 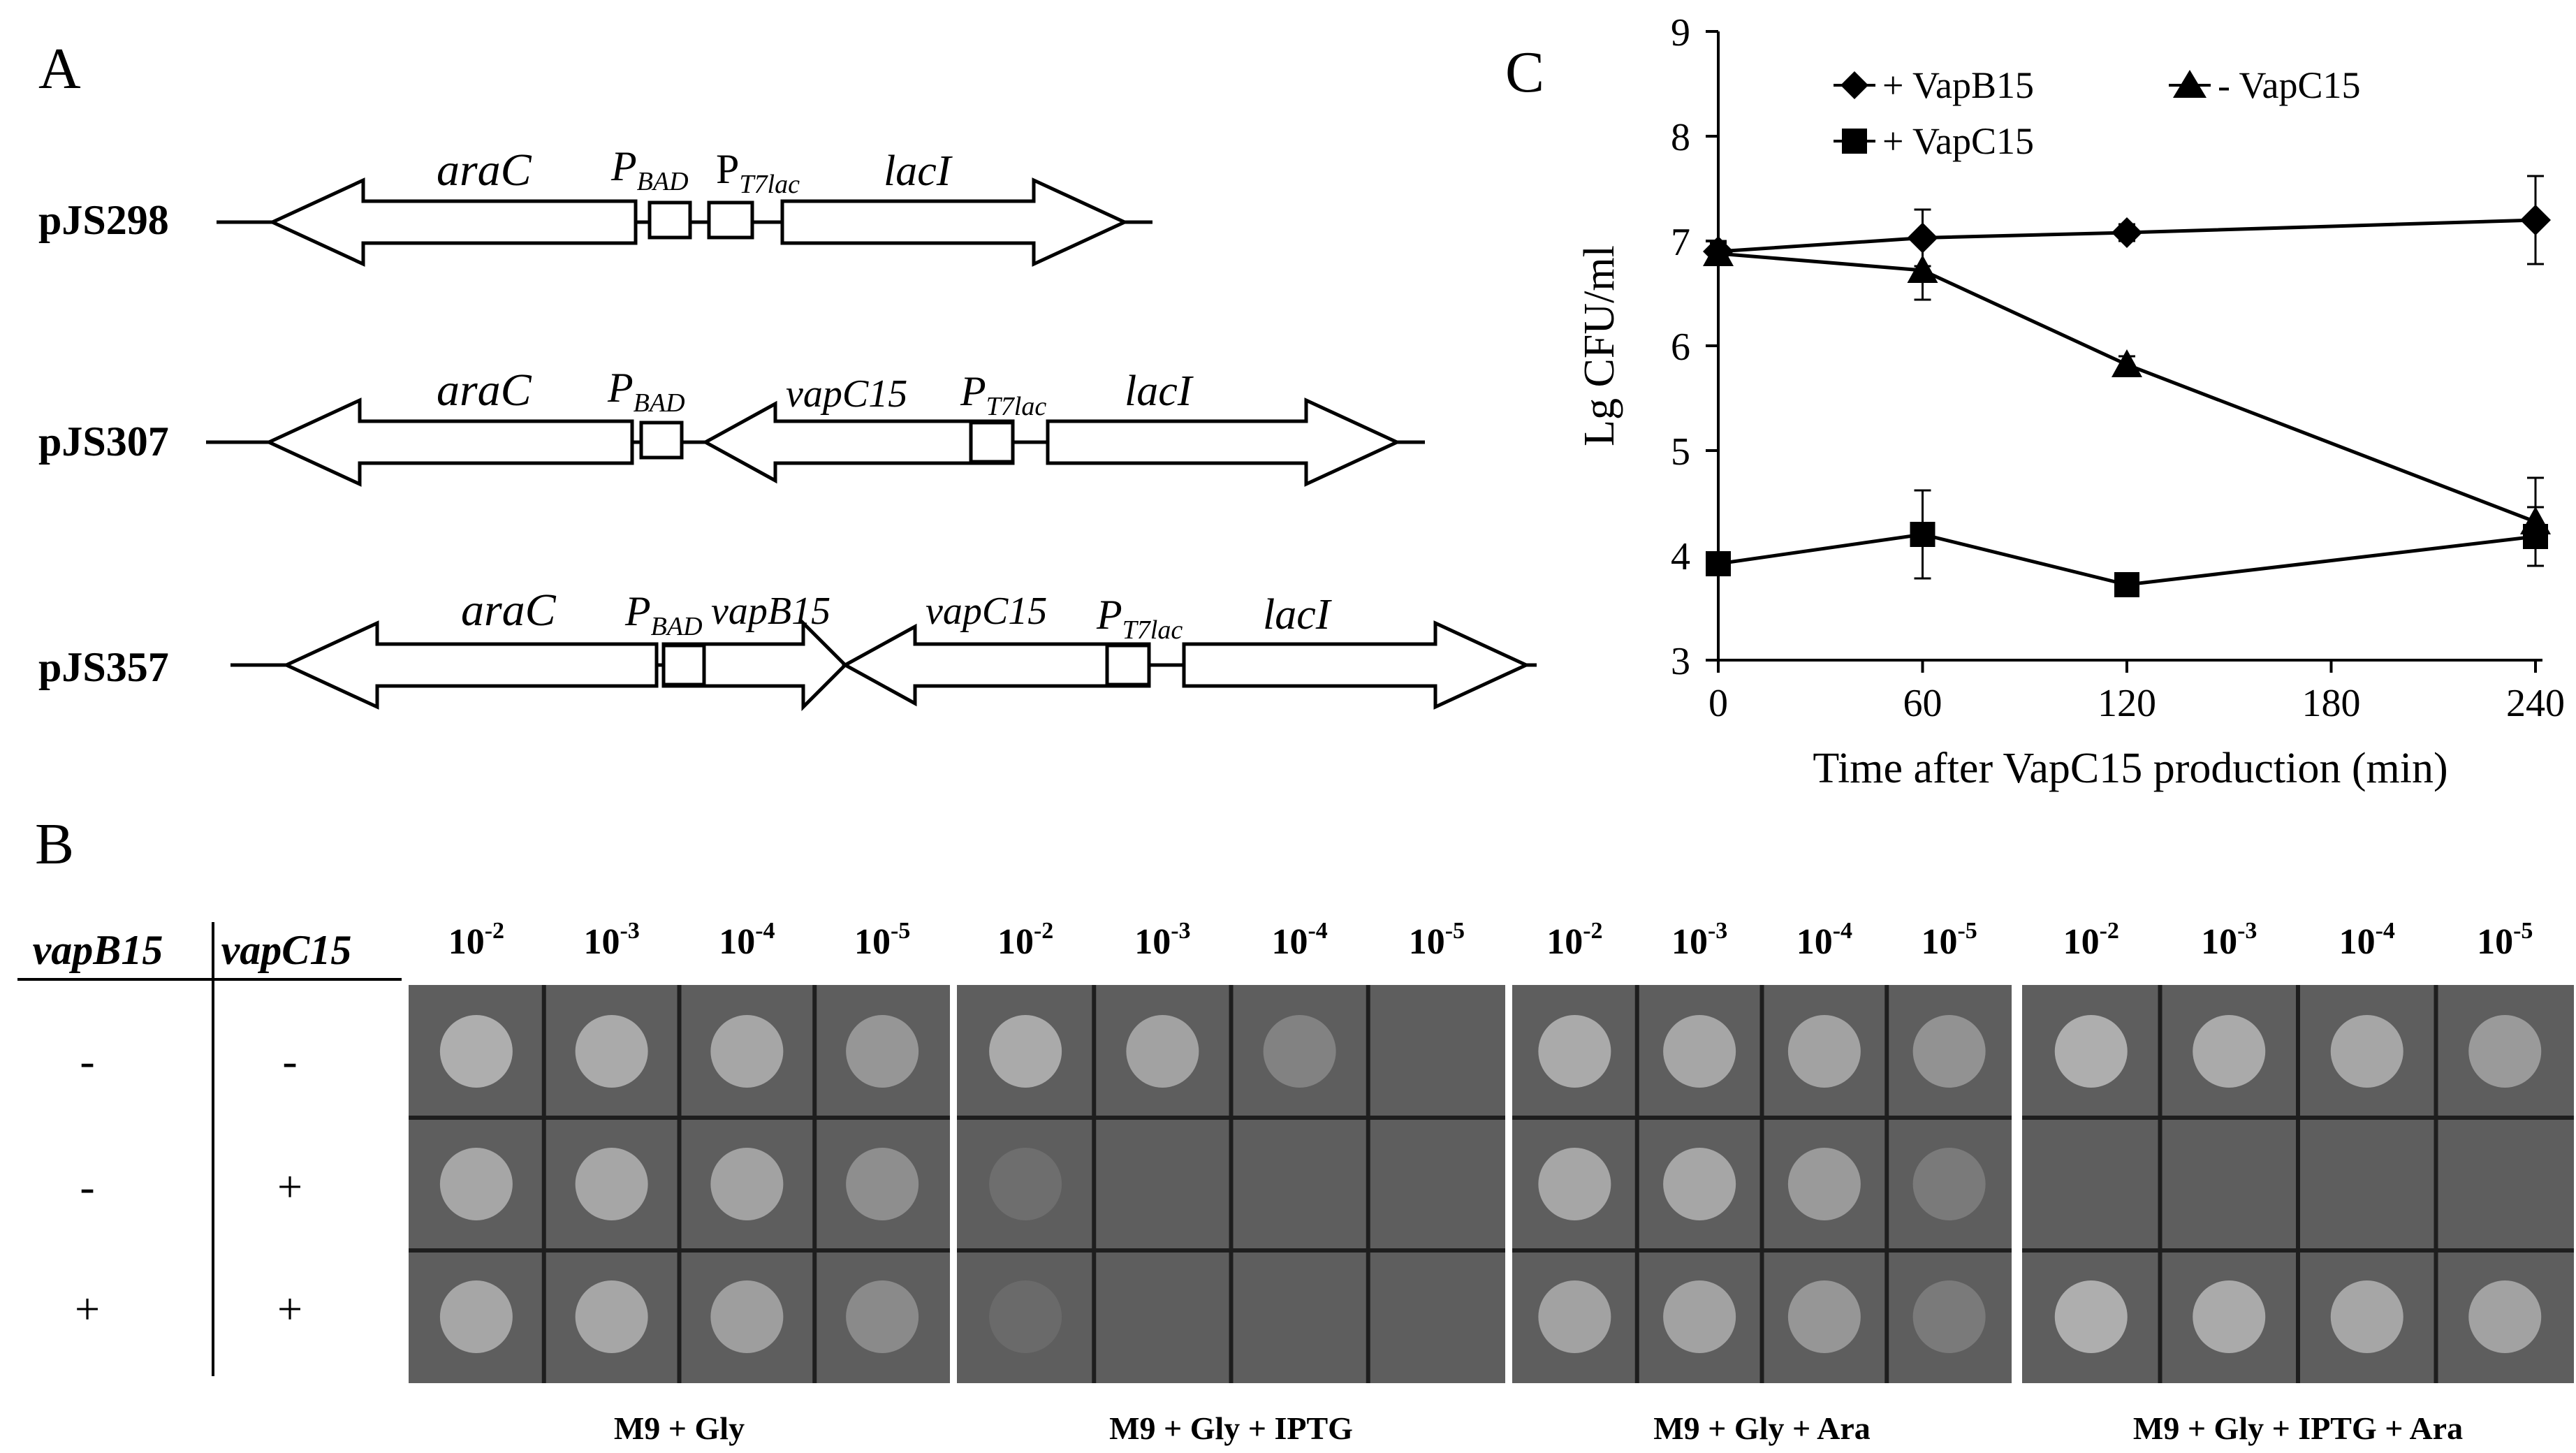 I want to click on series-triangle, so click(x=2127, y=402).